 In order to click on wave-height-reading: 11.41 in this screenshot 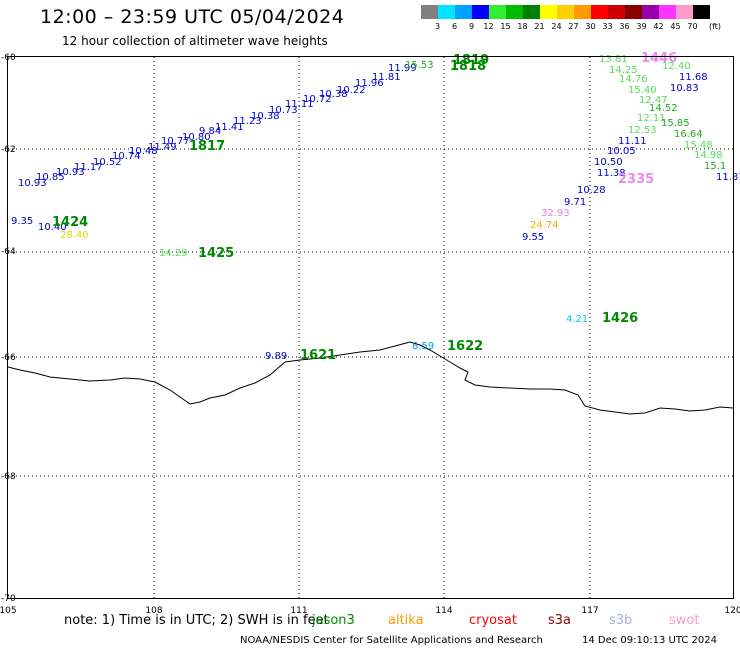, I will do `click(229, 127)`.